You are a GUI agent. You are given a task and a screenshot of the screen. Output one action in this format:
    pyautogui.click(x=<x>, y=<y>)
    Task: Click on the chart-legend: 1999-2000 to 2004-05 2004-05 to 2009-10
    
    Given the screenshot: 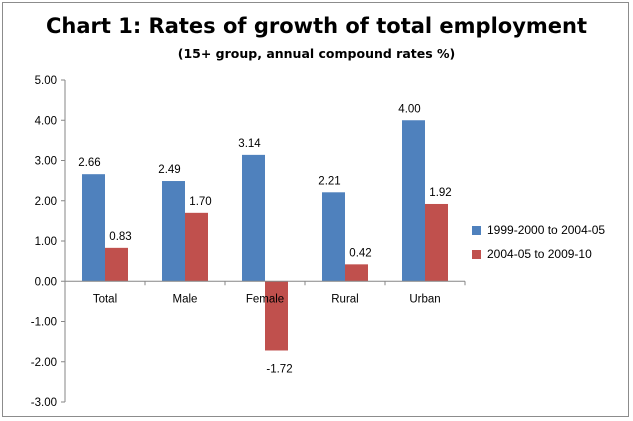 What is the action you would take?
    pyautogui.click(x=538, y=246)
    